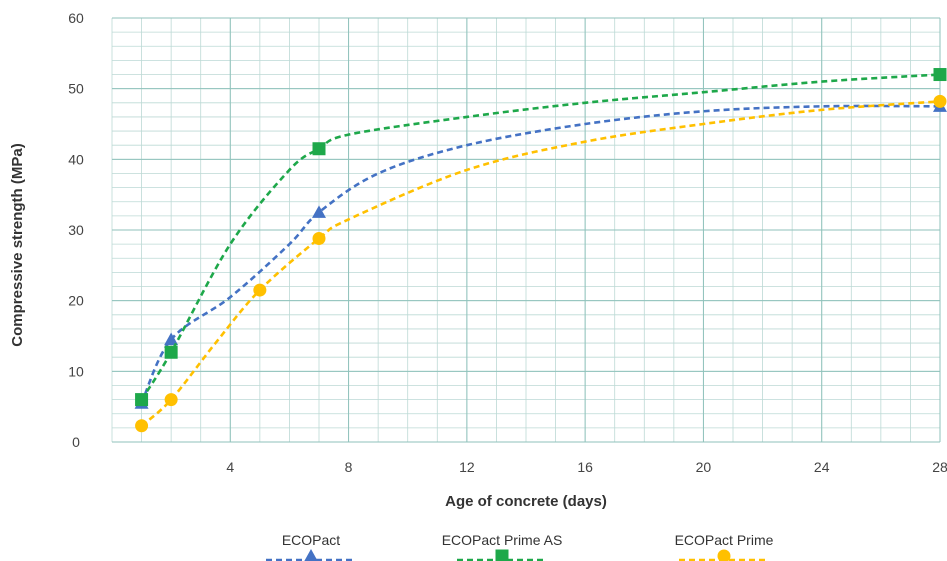 The height and width of the screenshot is (561, 947). What do you see at coordinates (704, 467) in the screenshot?
I see `x-tick-label: 20` at bounding box center [704, 467].